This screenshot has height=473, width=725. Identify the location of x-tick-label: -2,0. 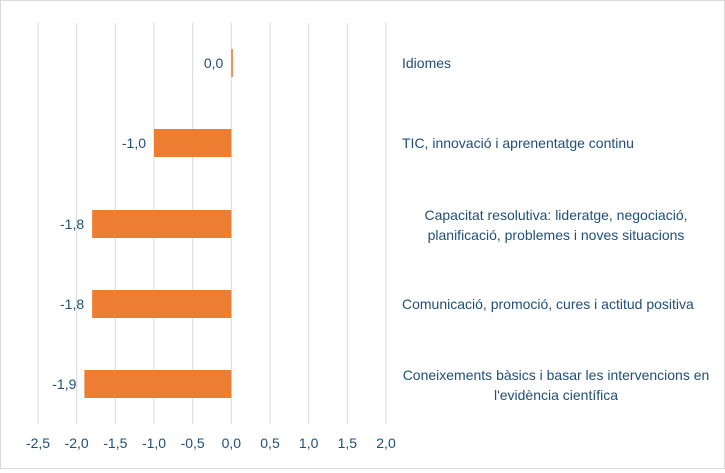
(77, 443).